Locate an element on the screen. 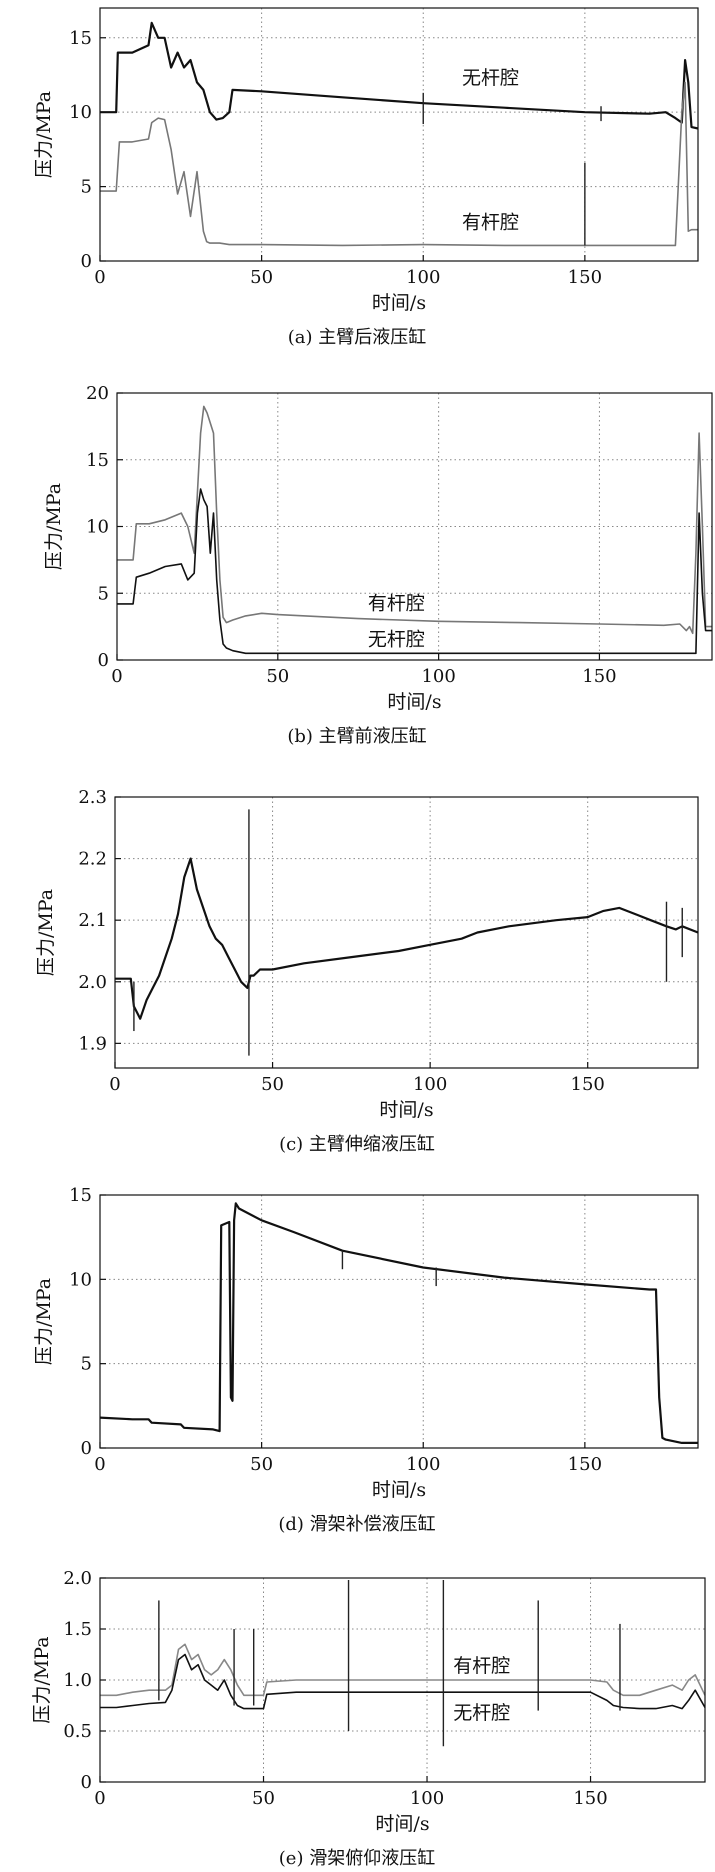 The height and width of the screenshot is (1872, 715). y-tick-label: 1.0 is located at coordinates (77, 1680).